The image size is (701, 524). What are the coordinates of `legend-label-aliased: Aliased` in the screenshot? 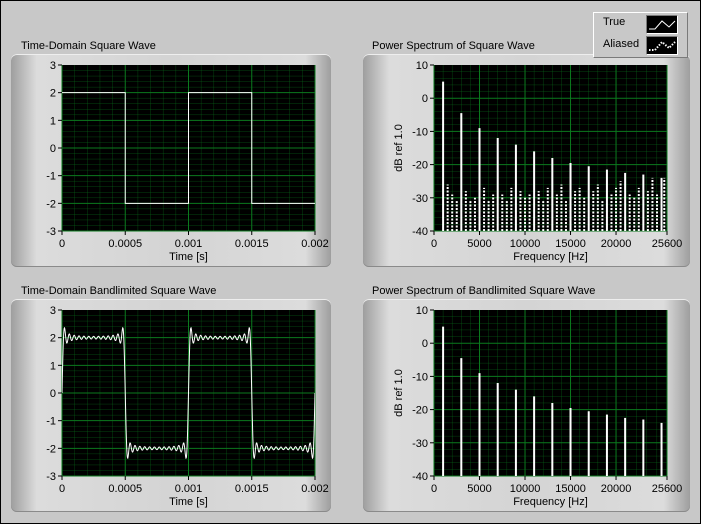 It's located at (621, 44).